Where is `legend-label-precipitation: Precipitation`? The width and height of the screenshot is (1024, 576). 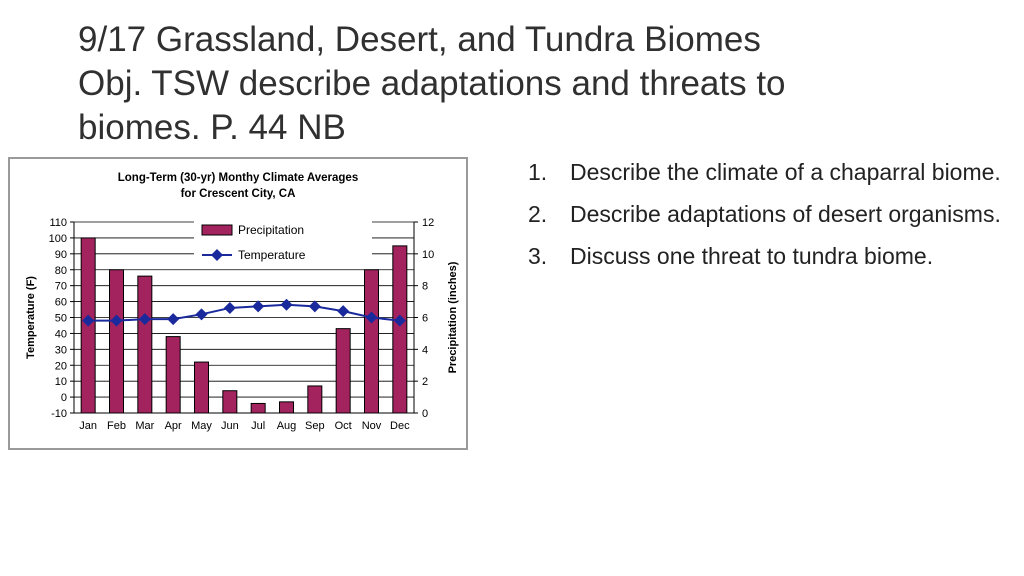 legend-label-precipitation: Precipitation is located at coordinates (271, 230).